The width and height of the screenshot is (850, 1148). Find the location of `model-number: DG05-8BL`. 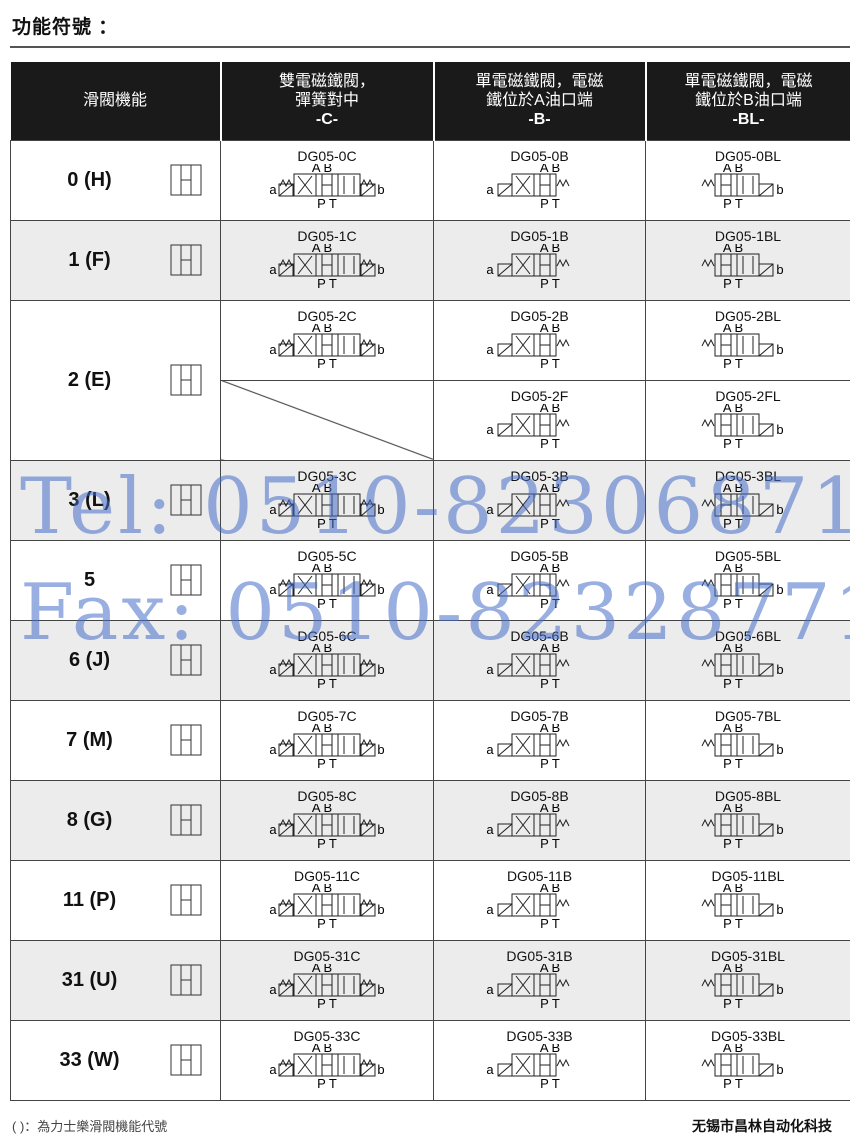

model-number: DG05-8BL is located at coordinates (748, 795).